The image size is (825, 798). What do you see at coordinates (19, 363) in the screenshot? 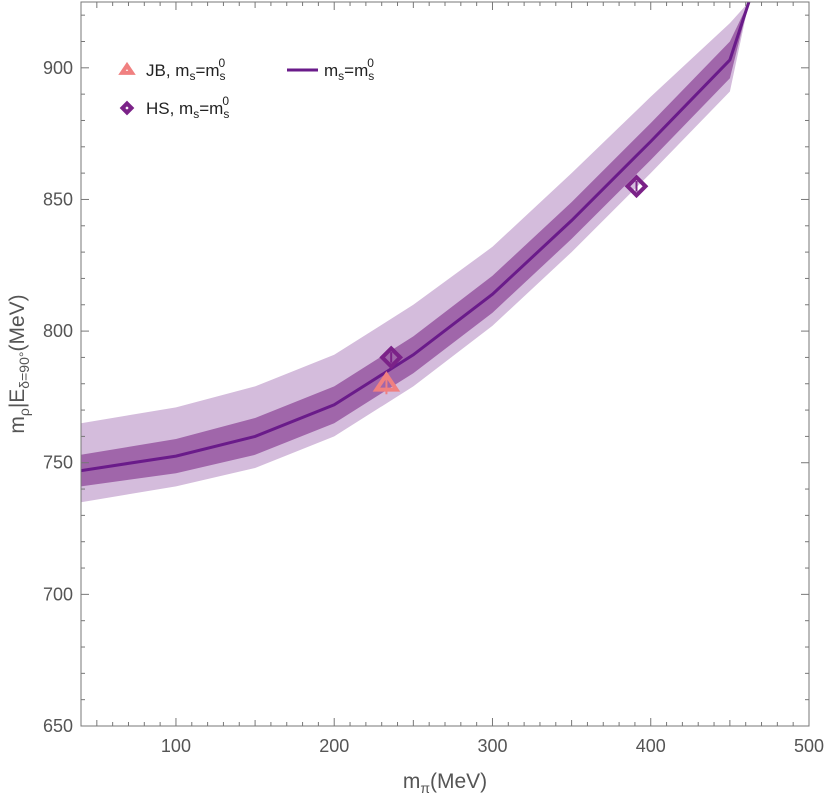
I see `y-axis-label: mρ|Eδ=90°(MeV)` at bounding box center [19, 363].